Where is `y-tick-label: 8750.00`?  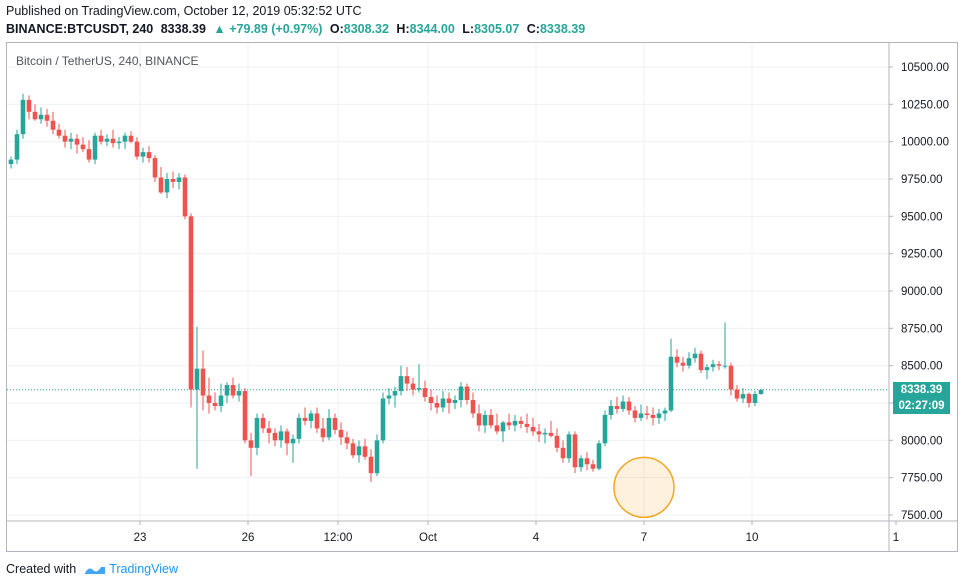
y-tick-label: 8750.00 is located at coordinates (922, 329).